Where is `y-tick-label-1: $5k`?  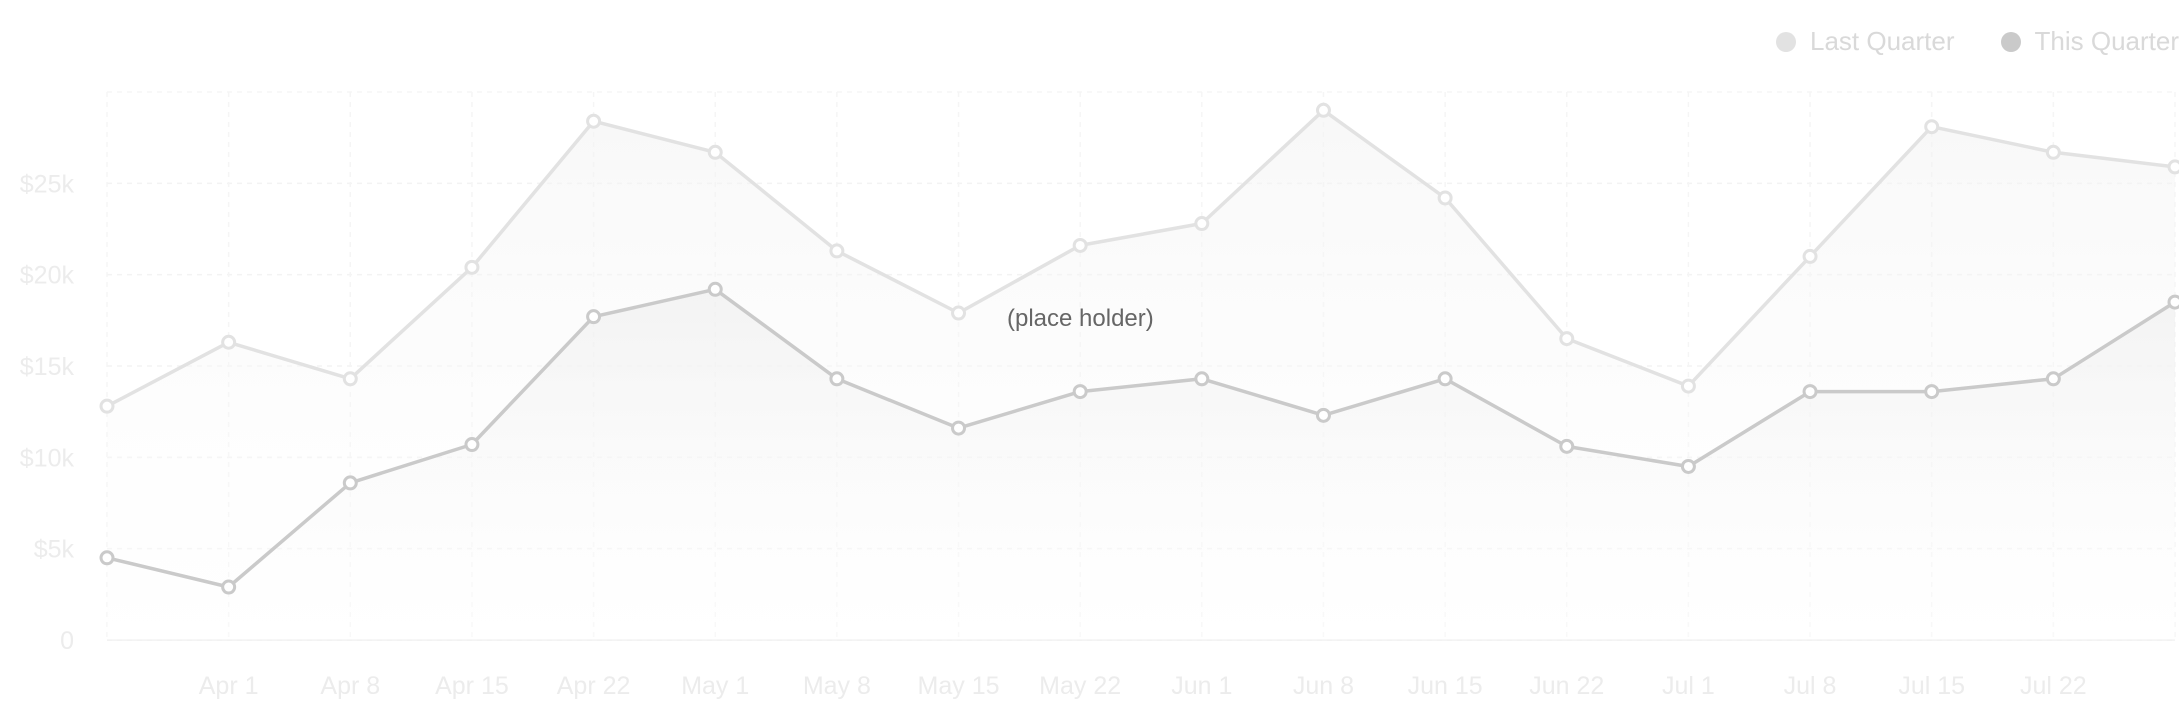 y-tick-label-1: $5k is located at coordinates (54, 550).